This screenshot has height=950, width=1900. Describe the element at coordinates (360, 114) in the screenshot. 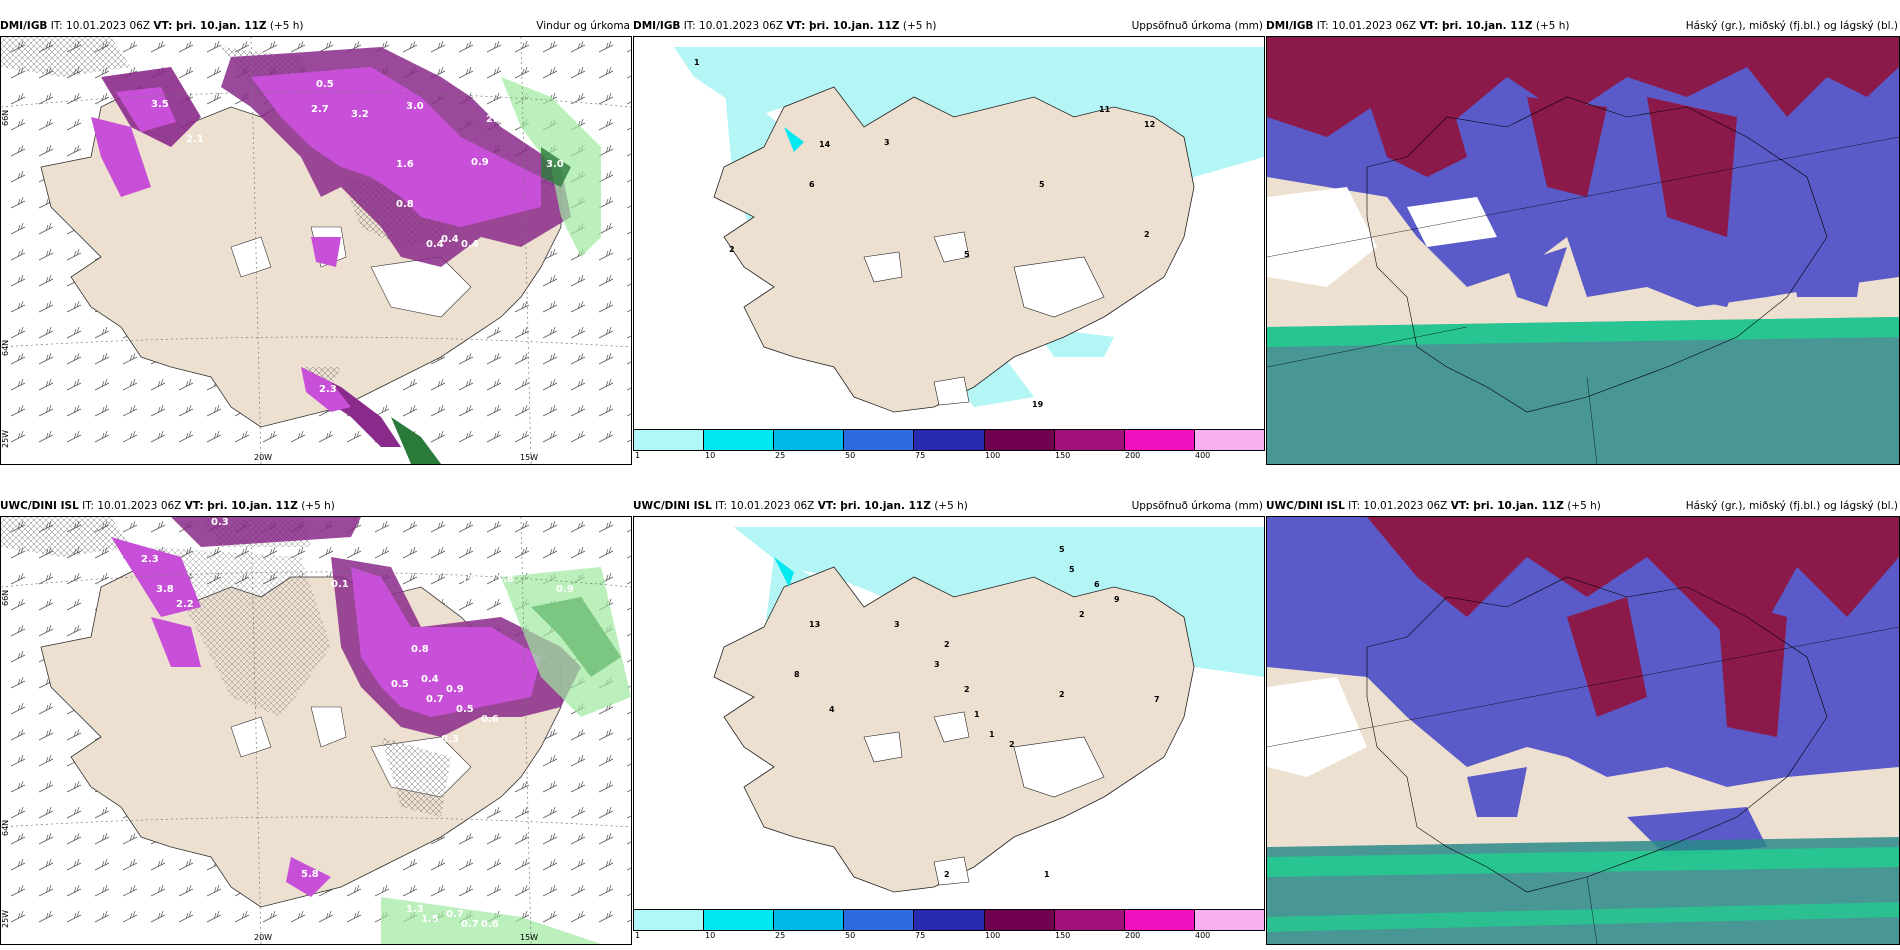

I see `value-label: 3.2` at that location.